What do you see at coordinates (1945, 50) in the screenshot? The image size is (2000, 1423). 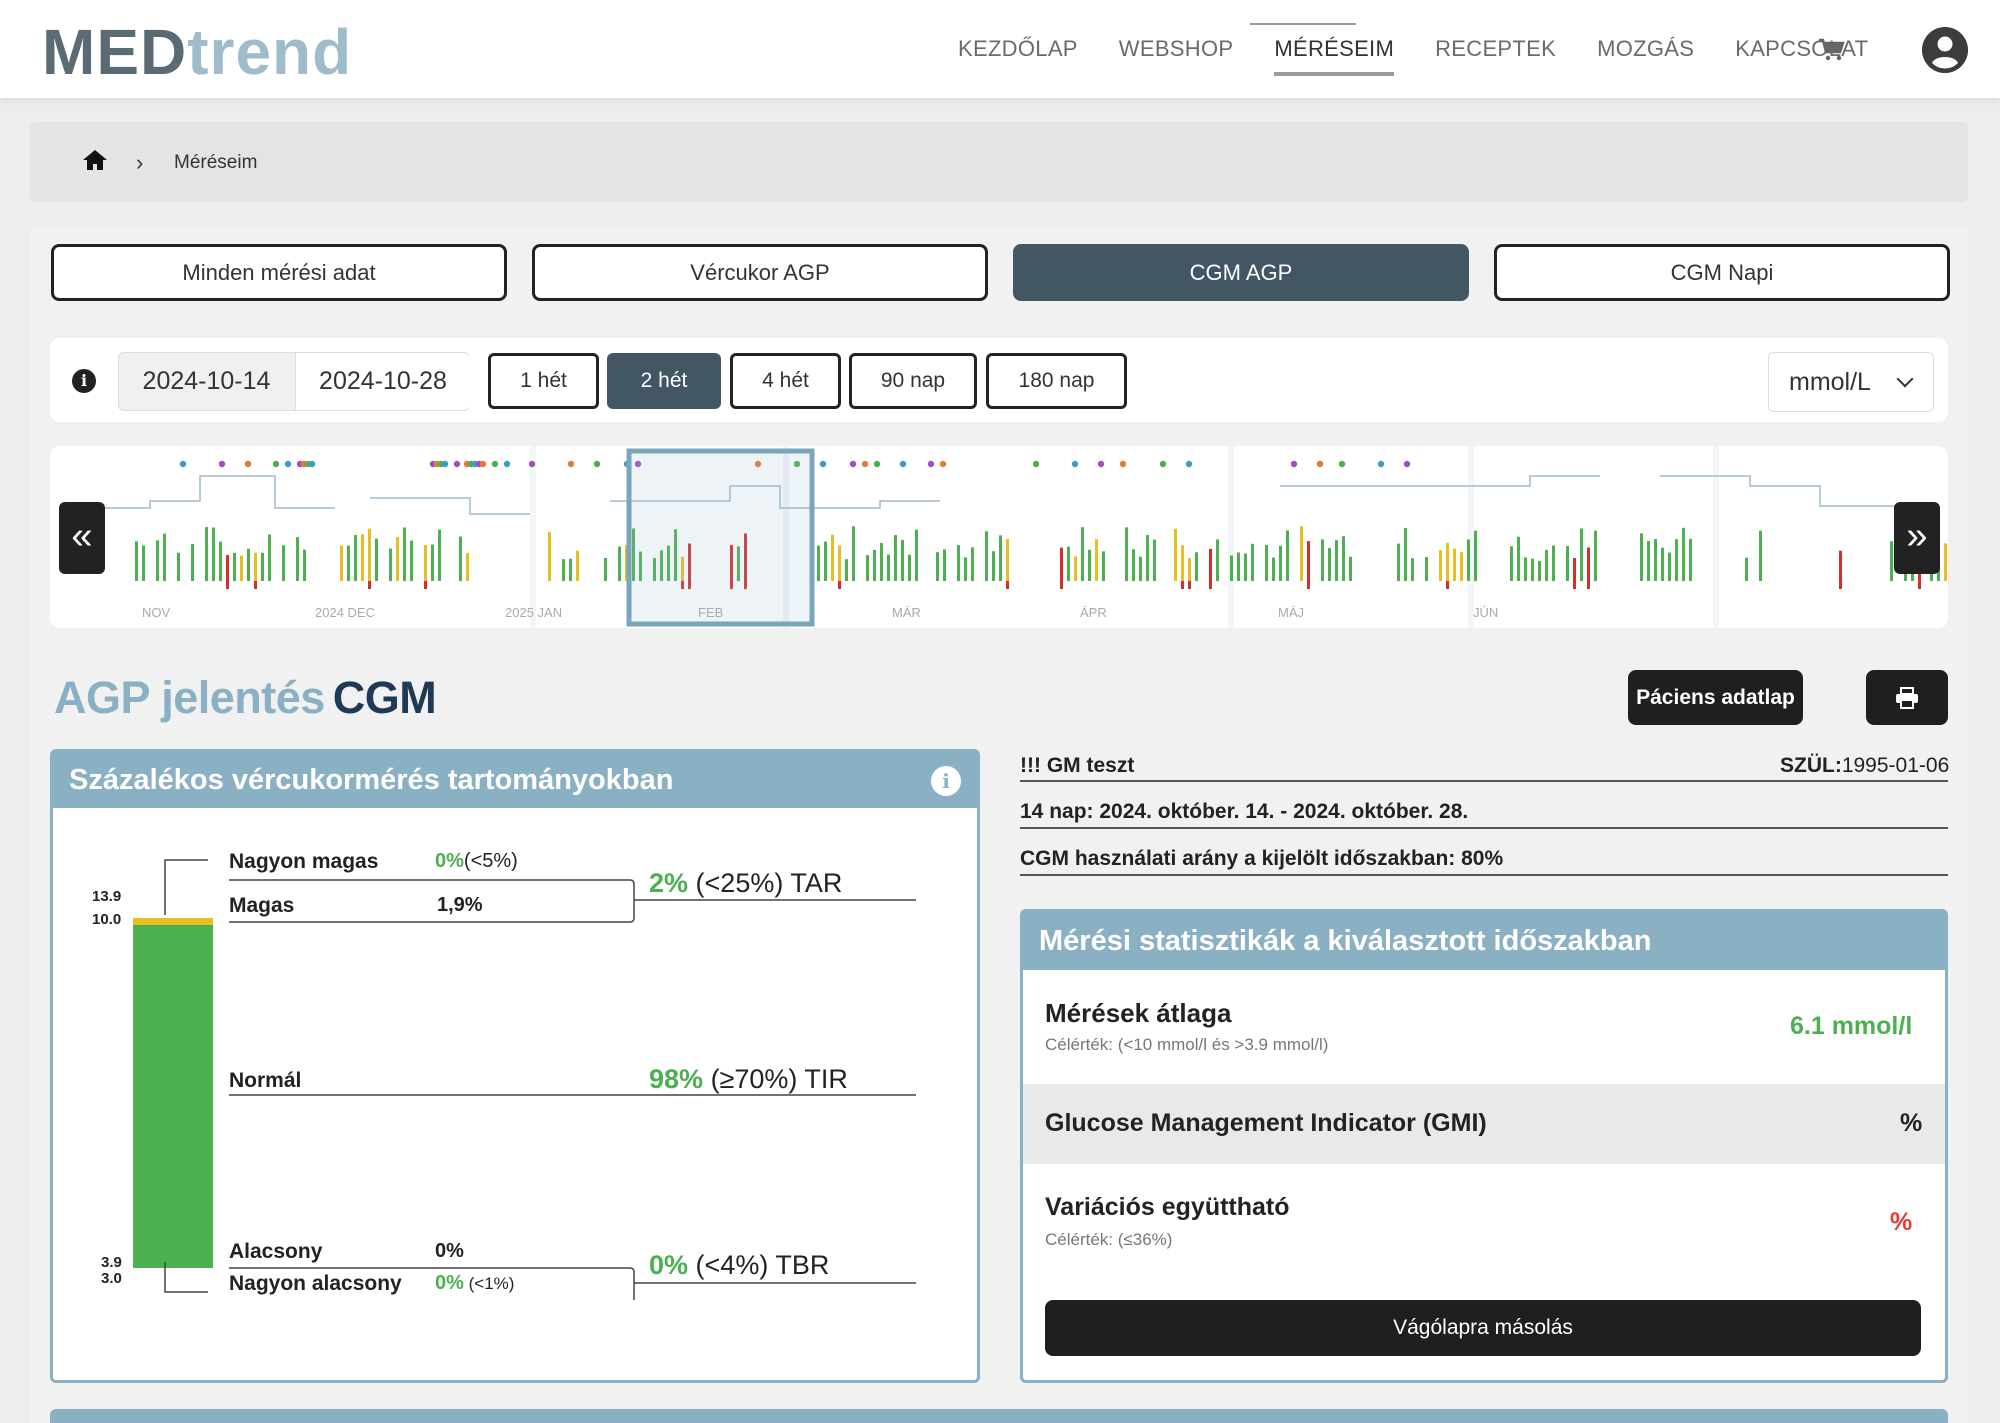 I see `user-icon` at bounding box center [1945, 50].